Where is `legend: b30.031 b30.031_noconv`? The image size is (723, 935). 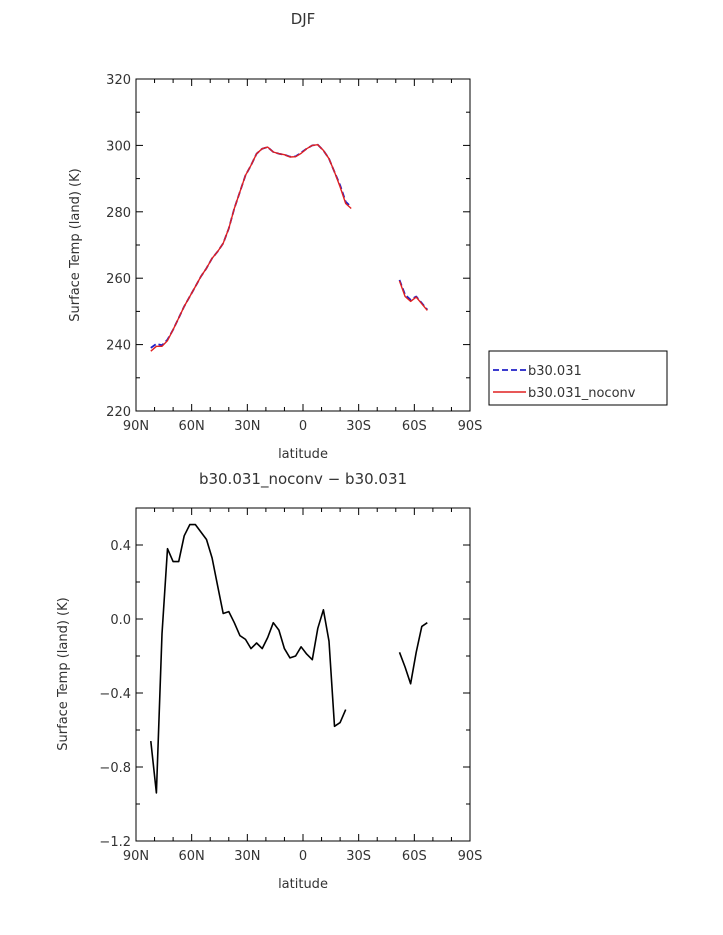
legend: b30.031 b30.031_noconv is located at coordinates (578, 378).